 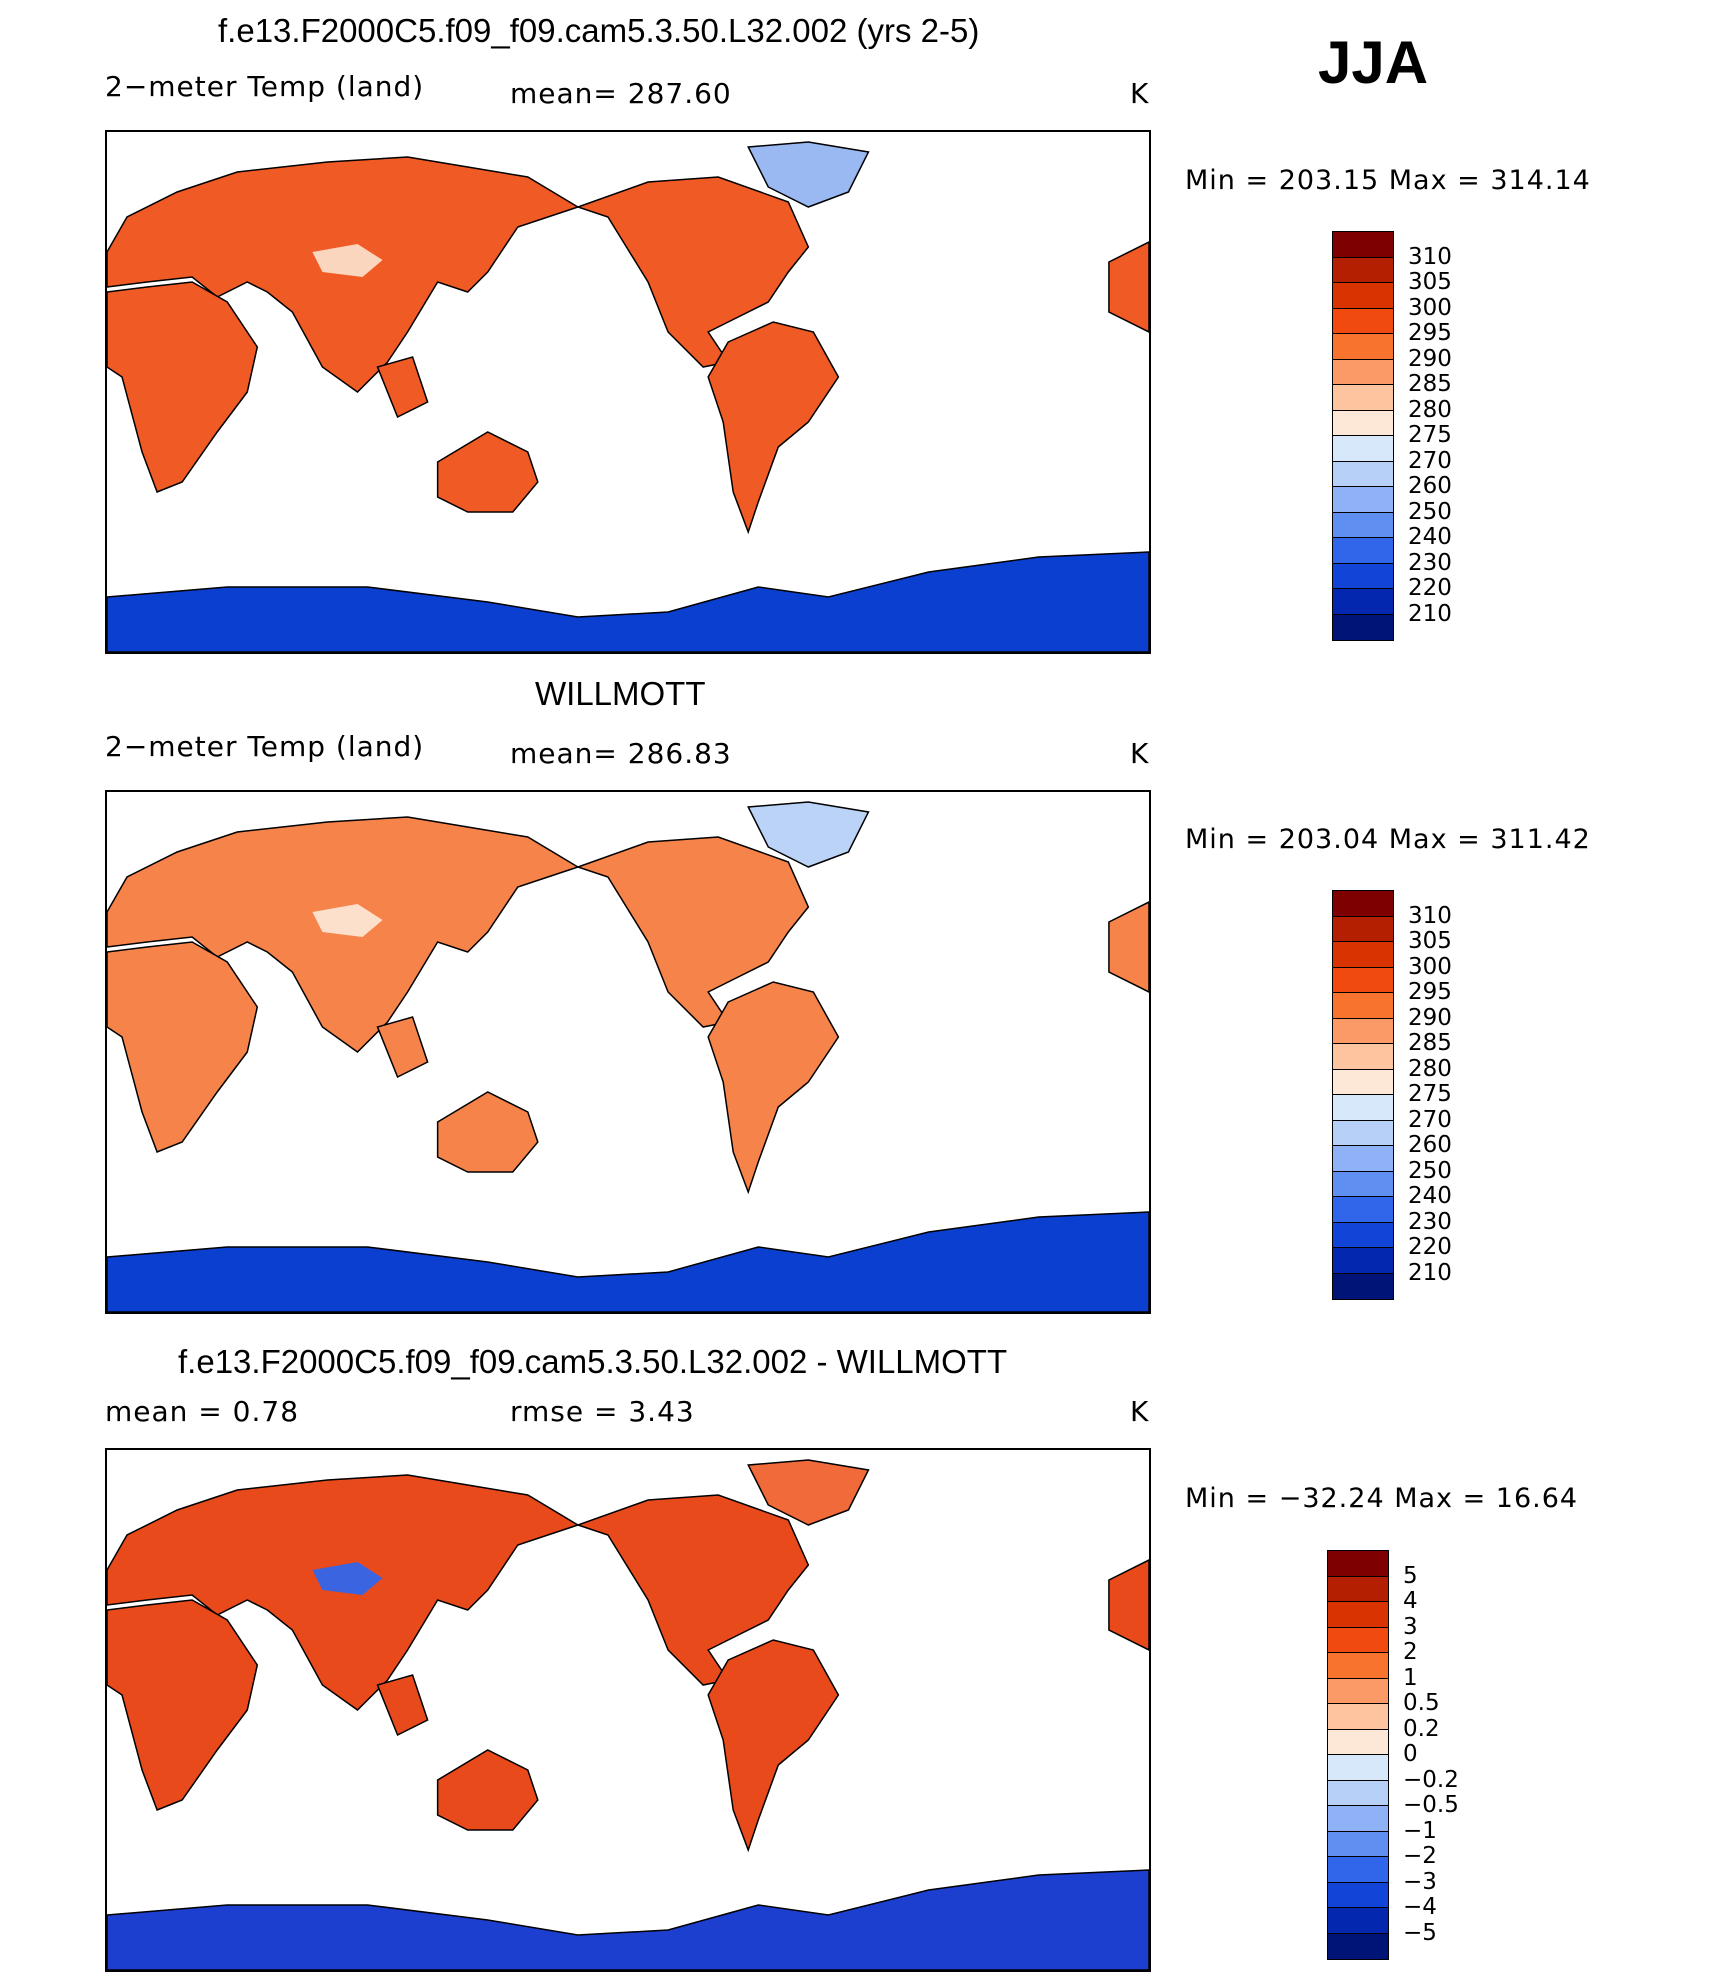 I want to click on rmse-label: rmse = 3.43, so click(x=602, y=1411).